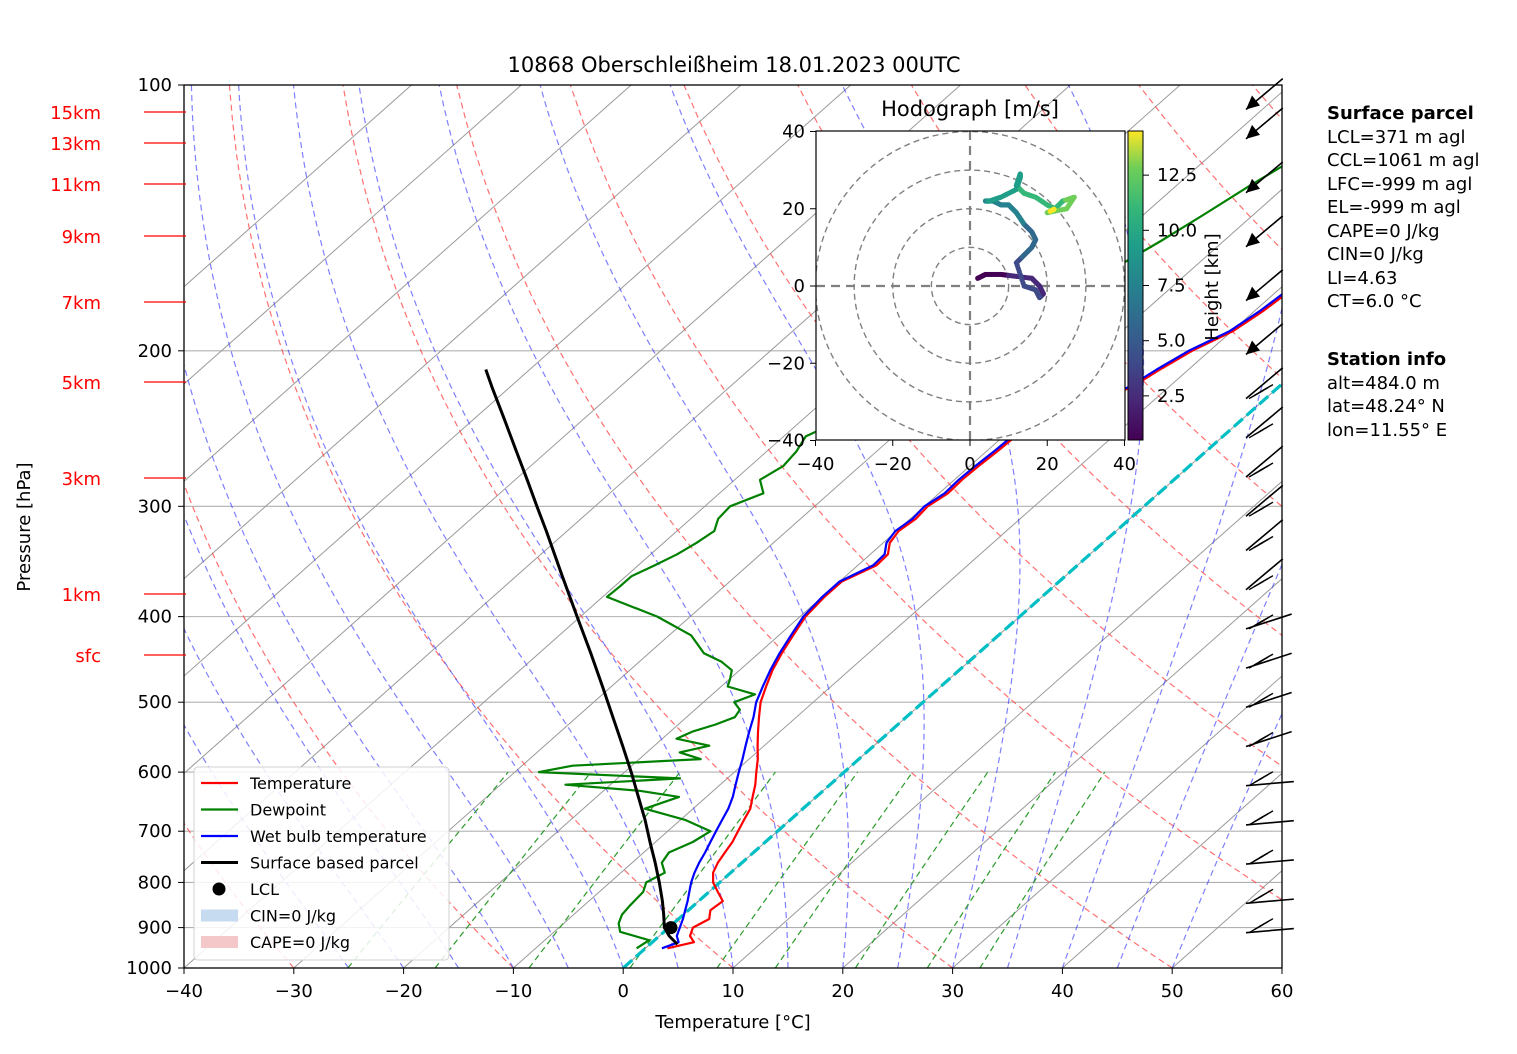  What do you see at coordinates (1383, 383) in the screenshot?
I see `station-alt: alt=484.0 m` at bounding box center [1383, 383].